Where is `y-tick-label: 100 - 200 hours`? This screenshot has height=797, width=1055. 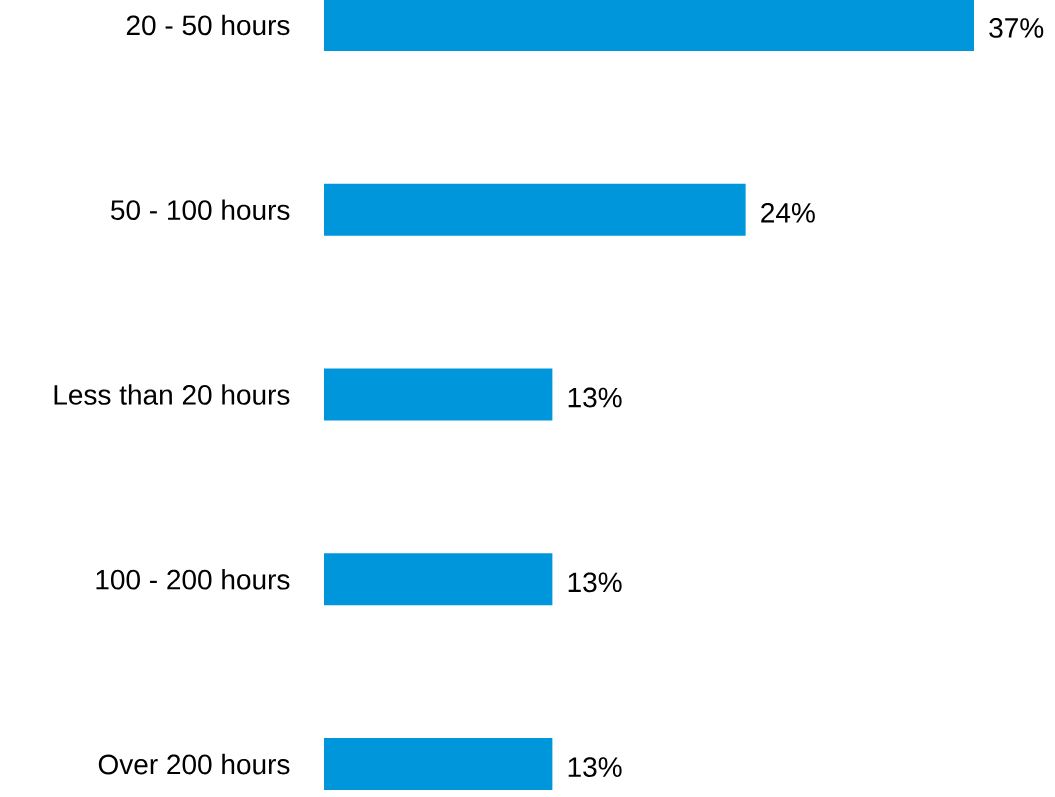 y-tick-label: 100 - 200 hours is located at coordinates (193, 579).